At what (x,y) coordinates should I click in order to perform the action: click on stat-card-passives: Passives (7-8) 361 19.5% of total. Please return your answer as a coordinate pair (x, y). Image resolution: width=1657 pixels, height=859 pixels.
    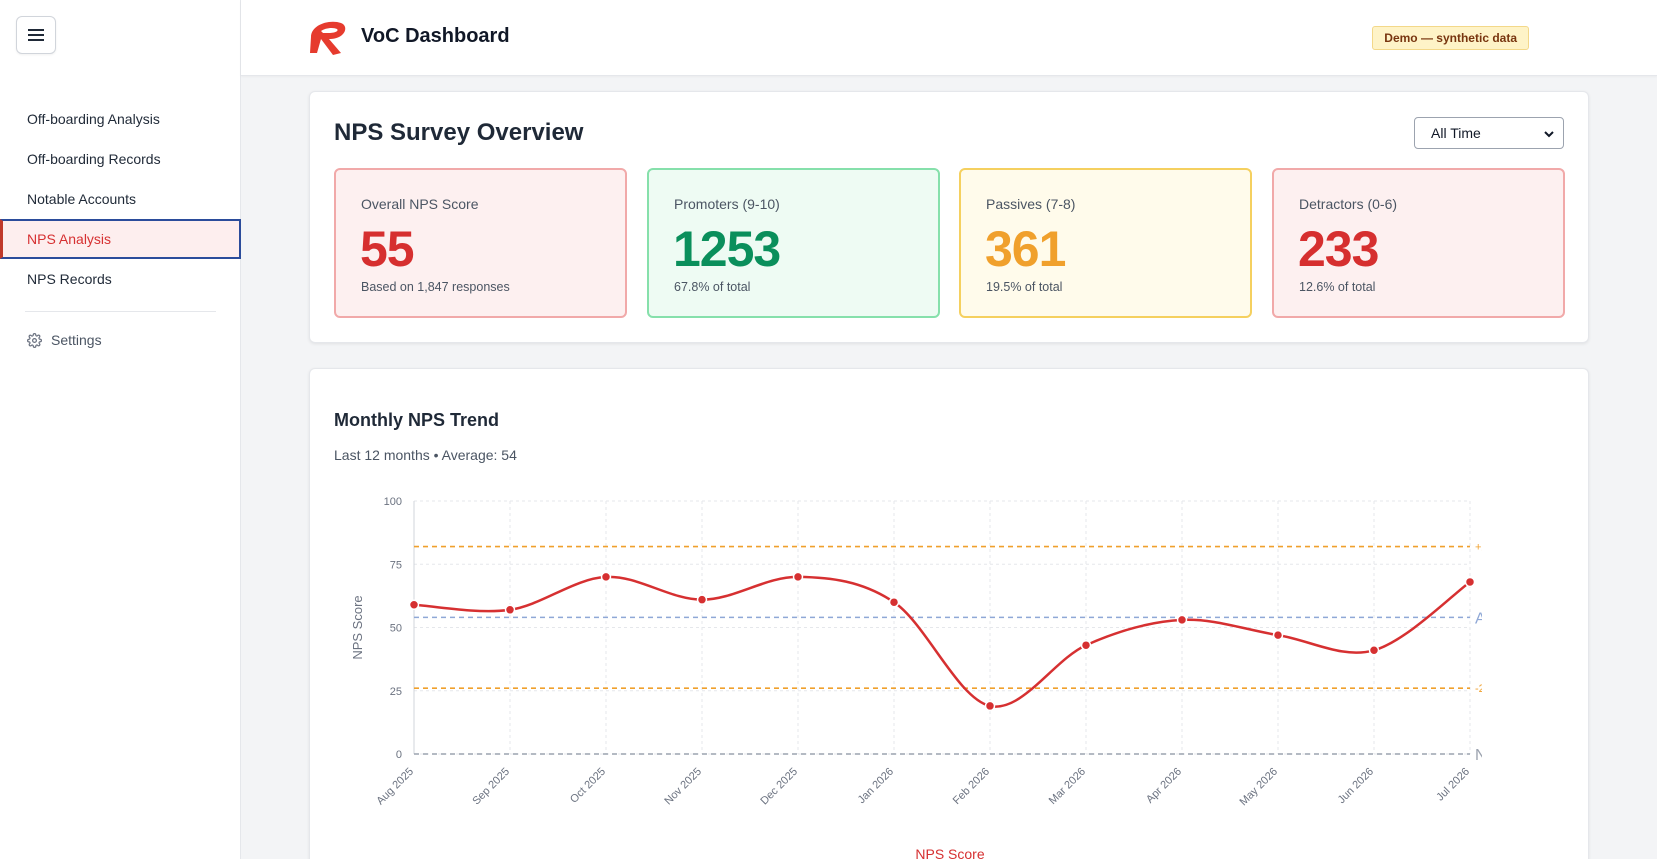
    Looking at the image, I should click on (1105, 243).